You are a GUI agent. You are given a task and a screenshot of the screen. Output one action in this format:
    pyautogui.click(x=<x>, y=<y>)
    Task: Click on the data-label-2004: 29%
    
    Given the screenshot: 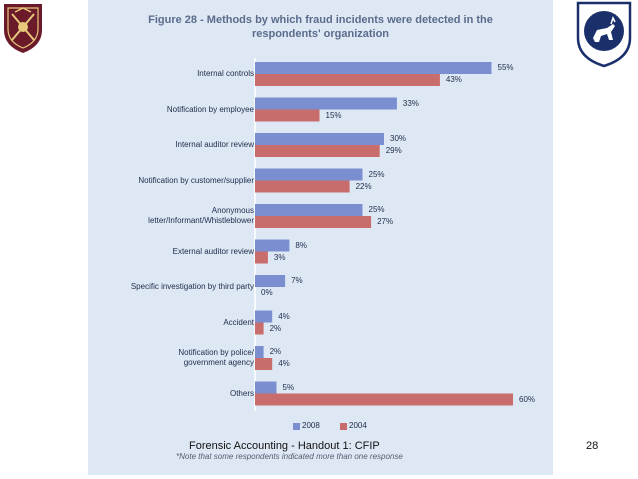 What is the action you would take?
    pyautogui.click(x=393, y=150)
    